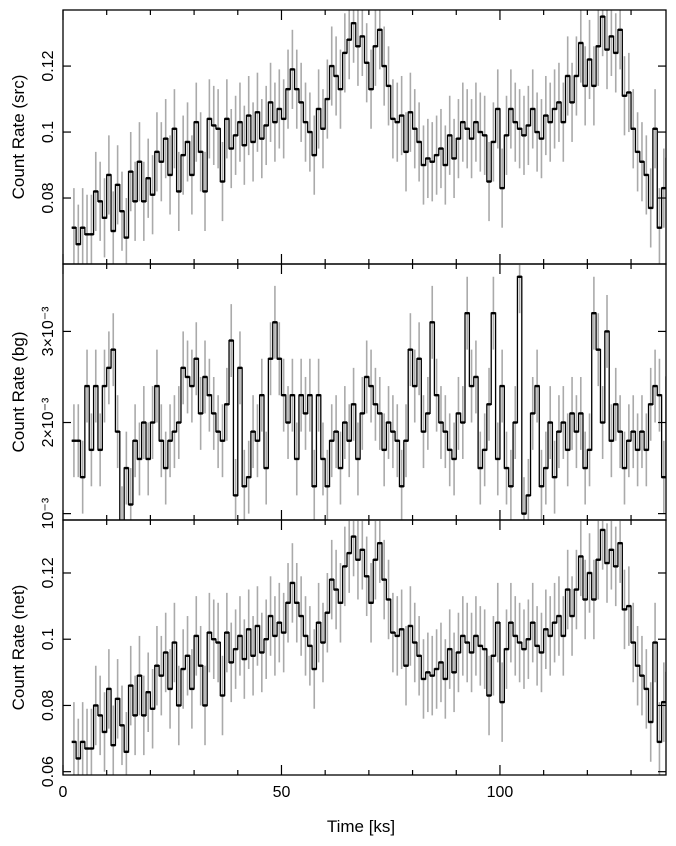 This screenshot has width=676, height=846. I want to click on x-tick-label: 0, so click(63, 792).